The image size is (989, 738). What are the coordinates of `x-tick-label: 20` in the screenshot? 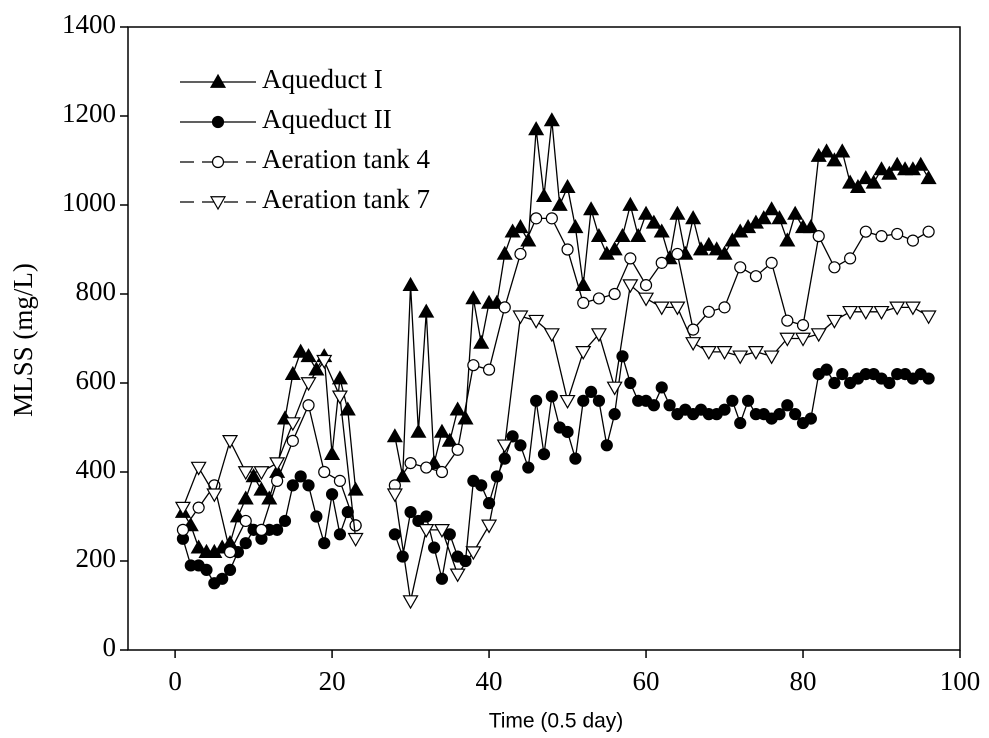 It's located at (332, 681).